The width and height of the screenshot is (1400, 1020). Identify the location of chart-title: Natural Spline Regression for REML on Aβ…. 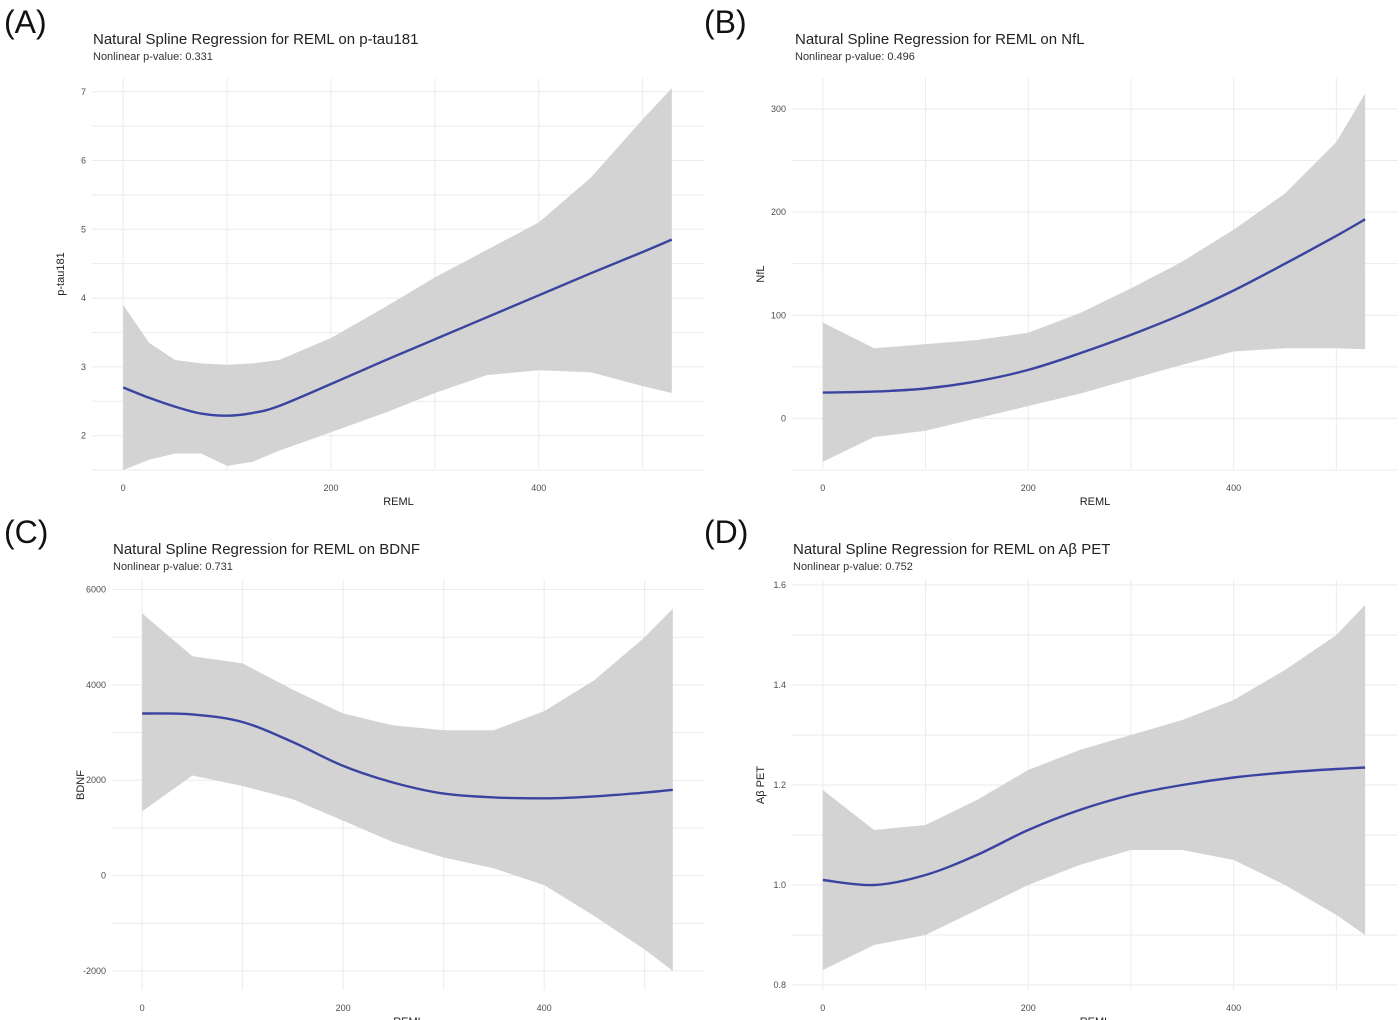
(952, 549).